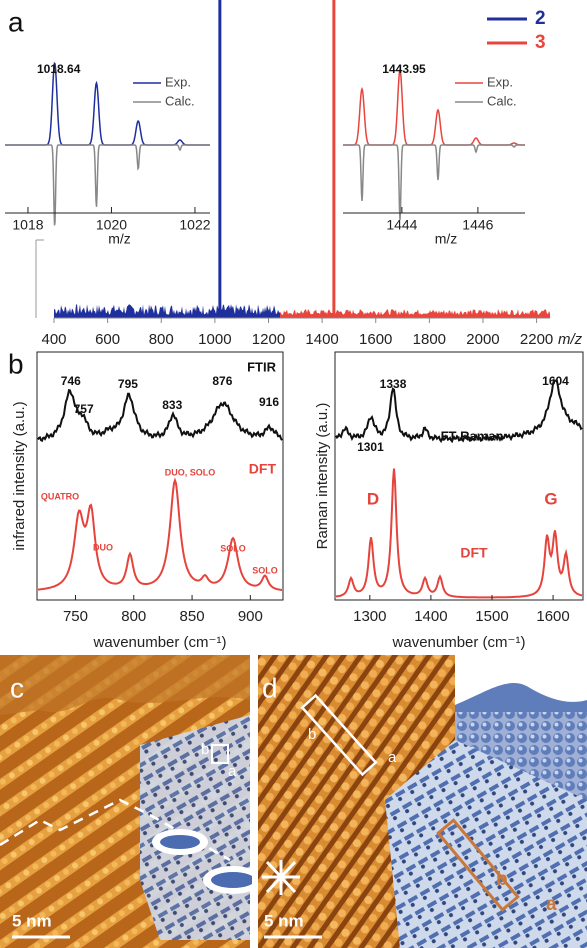 Image resolution: width=587 pixels, height=948 pixels. I want to click on peak-label: 746, so click(71, 381).